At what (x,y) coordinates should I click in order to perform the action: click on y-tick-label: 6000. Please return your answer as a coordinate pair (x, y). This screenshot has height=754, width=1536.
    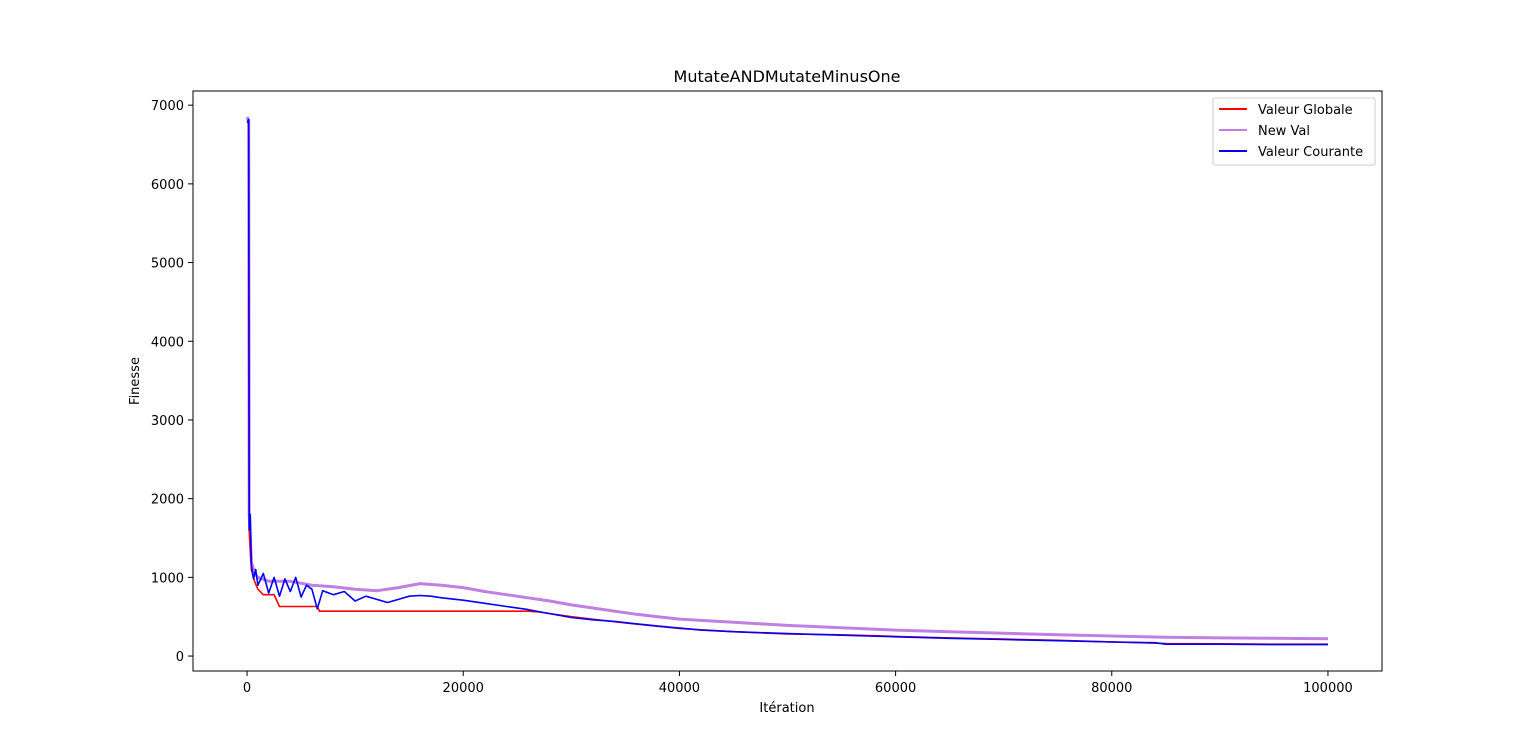
    Looking at the image, I should click on (167, 185).